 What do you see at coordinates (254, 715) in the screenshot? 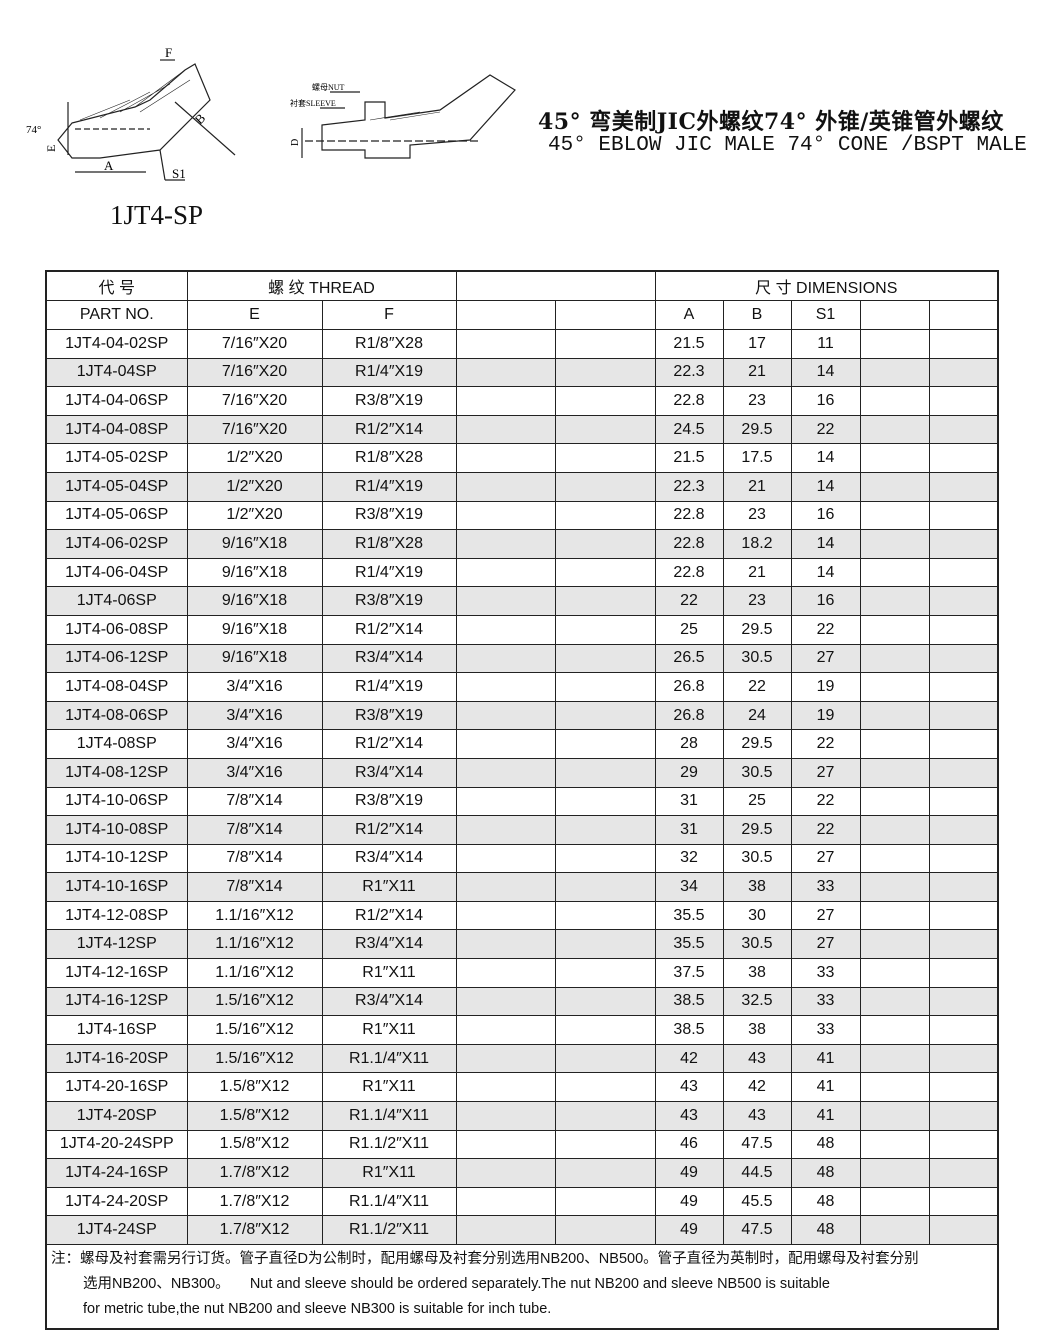
I see `cell-thread-e: 3/4″X16` at bounding box center [254, 715].